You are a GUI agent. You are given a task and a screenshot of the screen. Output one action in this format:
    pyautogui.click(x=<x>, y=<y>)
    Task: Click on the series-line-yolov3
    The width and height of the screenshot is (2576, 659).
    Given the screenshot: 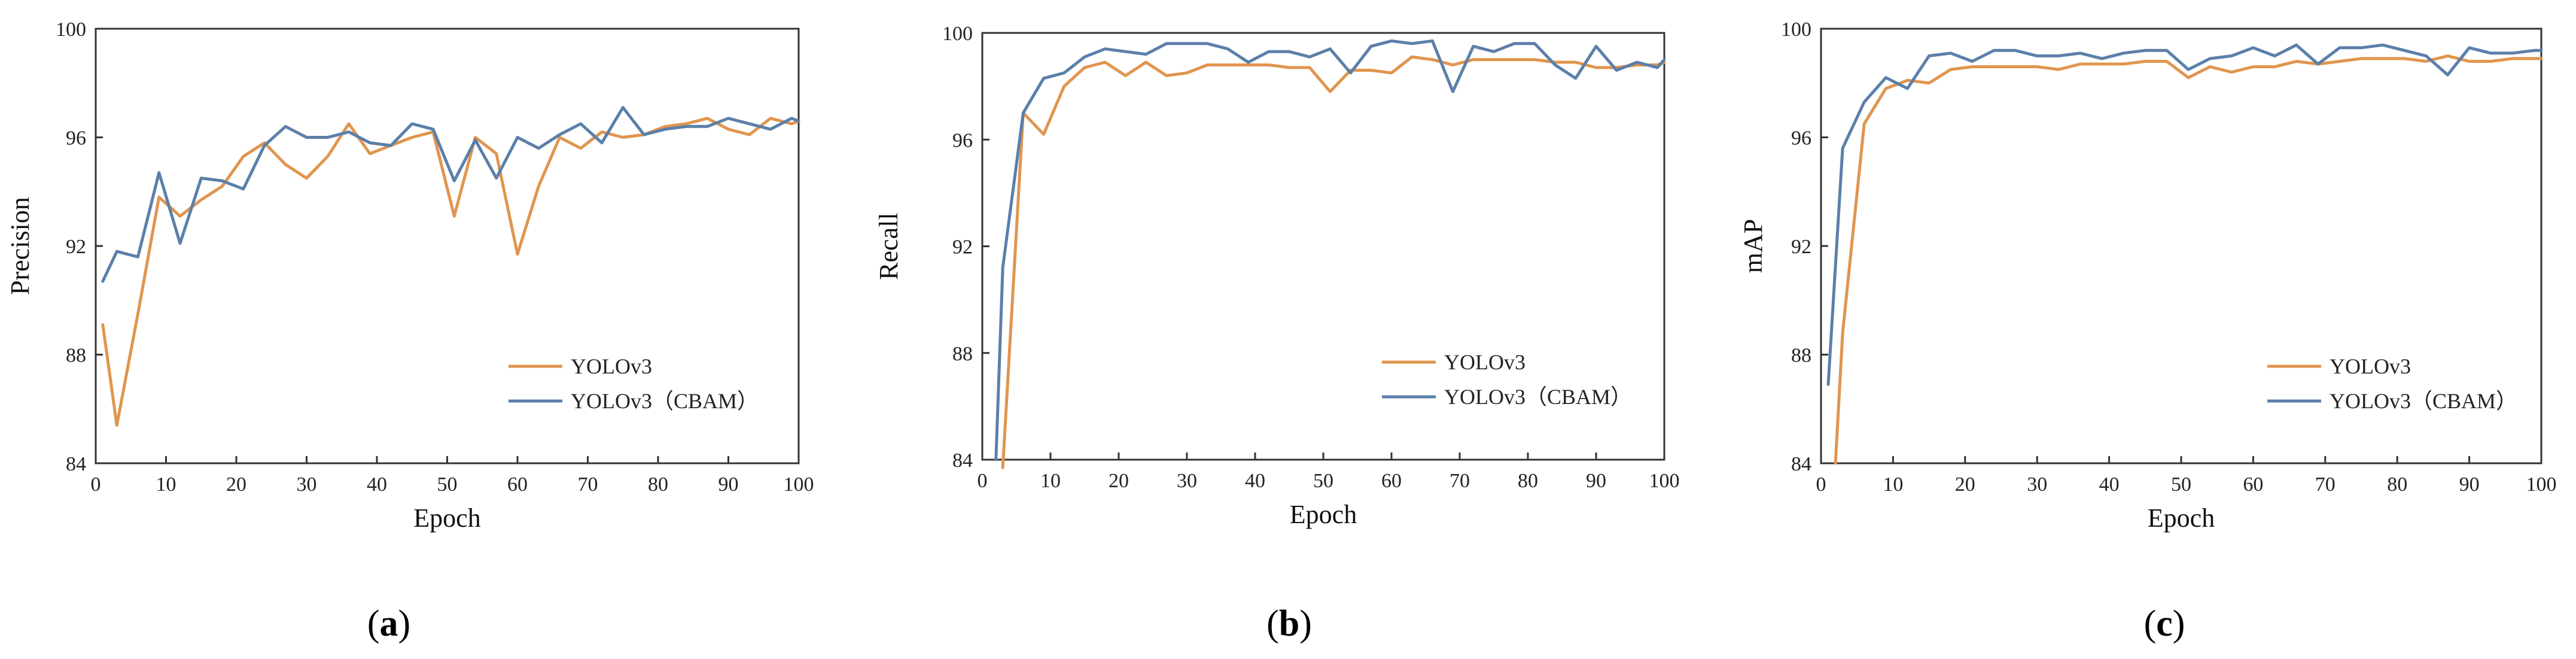 What is the action you would take?
    pyautogui.click(x=450, y=272)
    